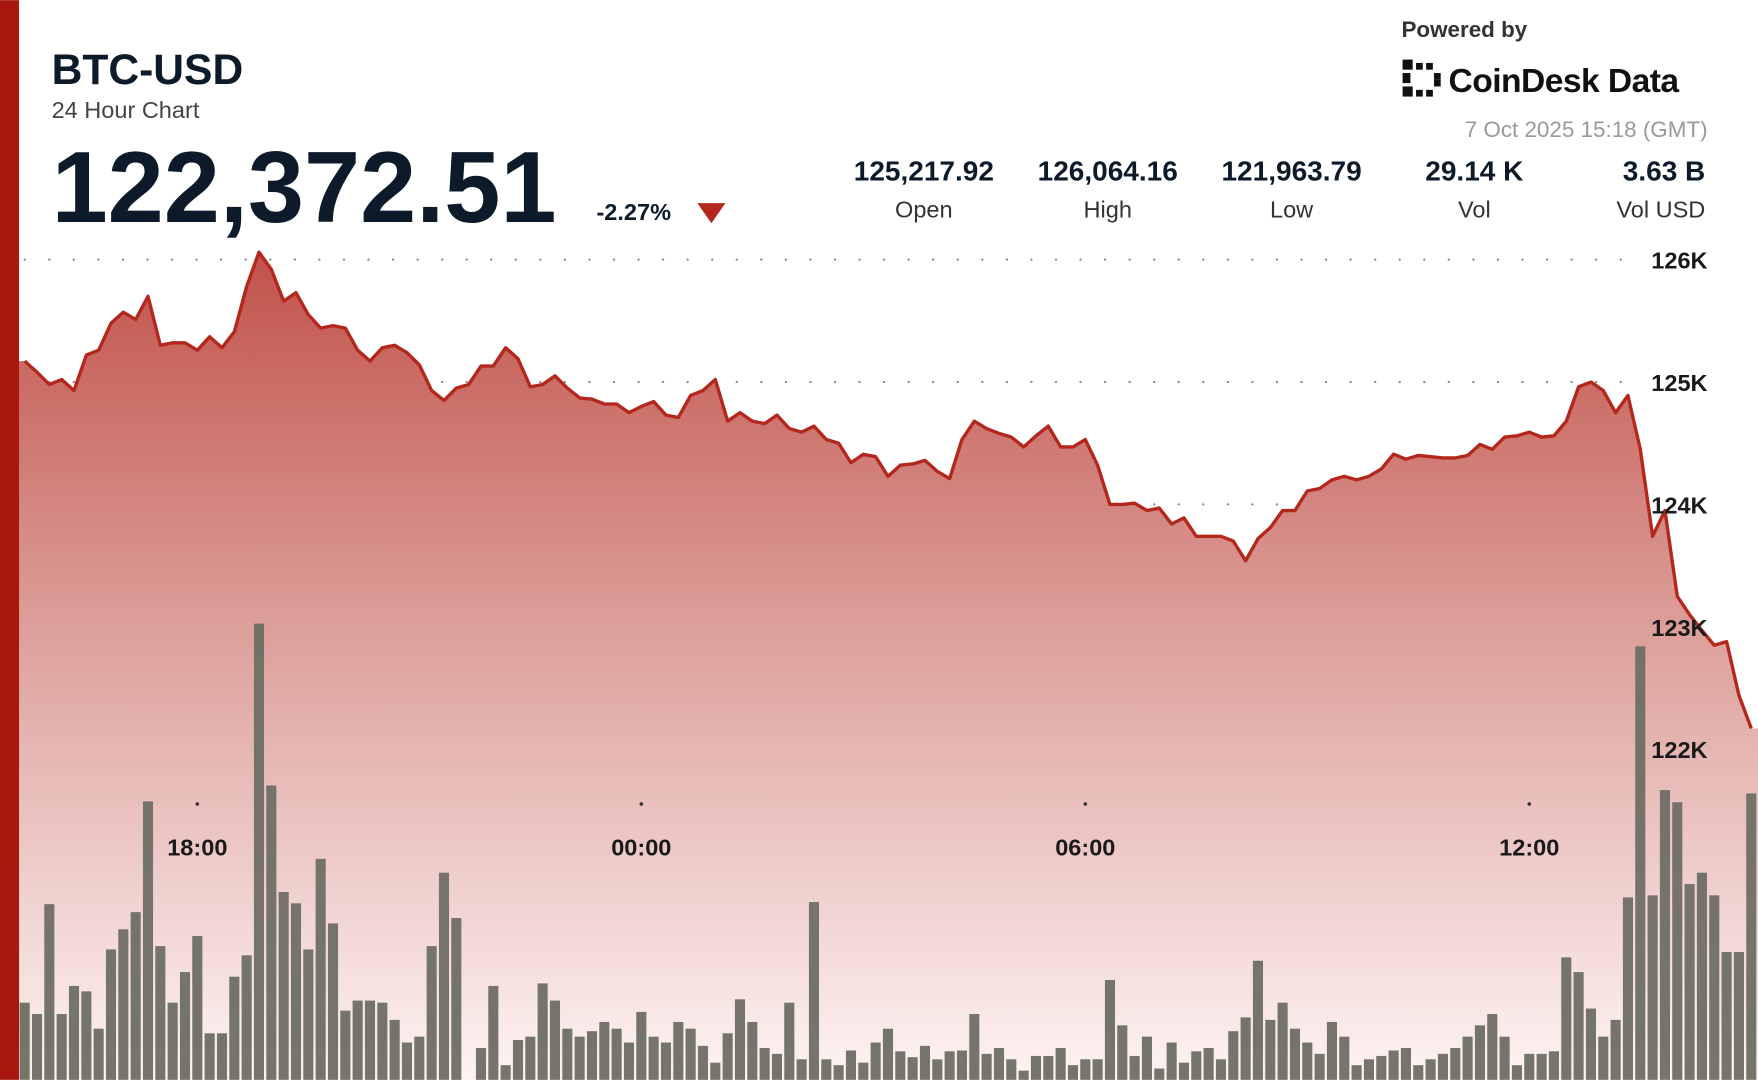 Image resolution: width=1758 pixels, height=1080 pixels. What do you see at coordinates (1679, 750) in the screenshot?
I see `y-tick-label: 122K` at bounding box center [1679, 750].